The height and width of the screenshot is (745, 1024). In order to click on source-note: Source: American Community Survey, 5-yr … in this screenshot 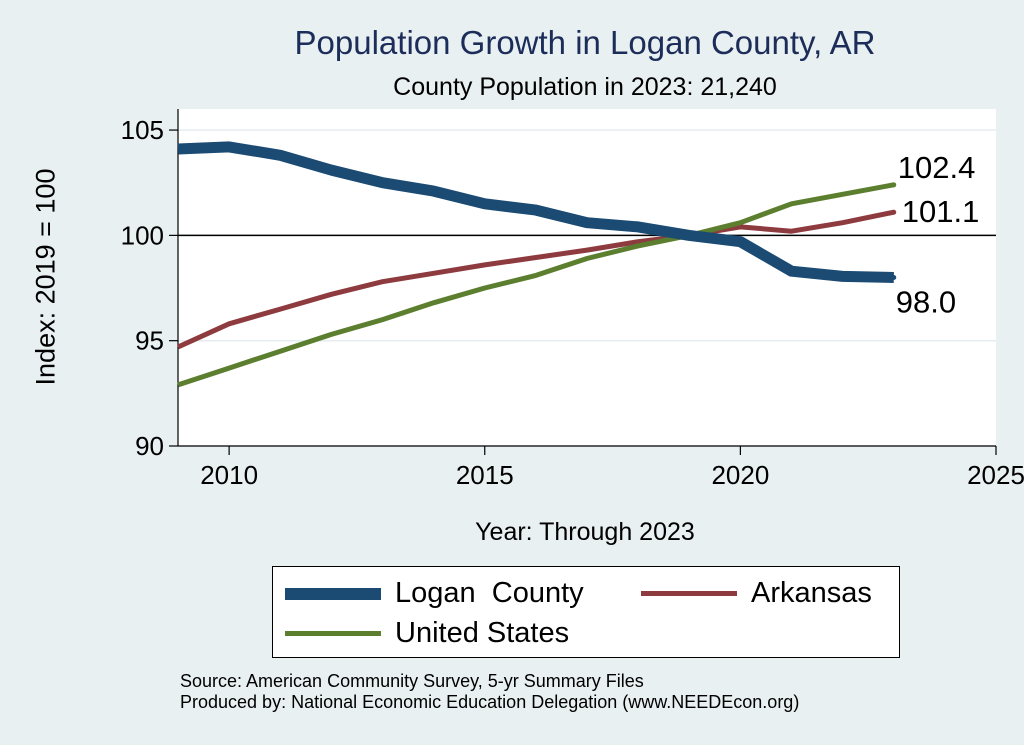, I will do `click(412, 681)`.